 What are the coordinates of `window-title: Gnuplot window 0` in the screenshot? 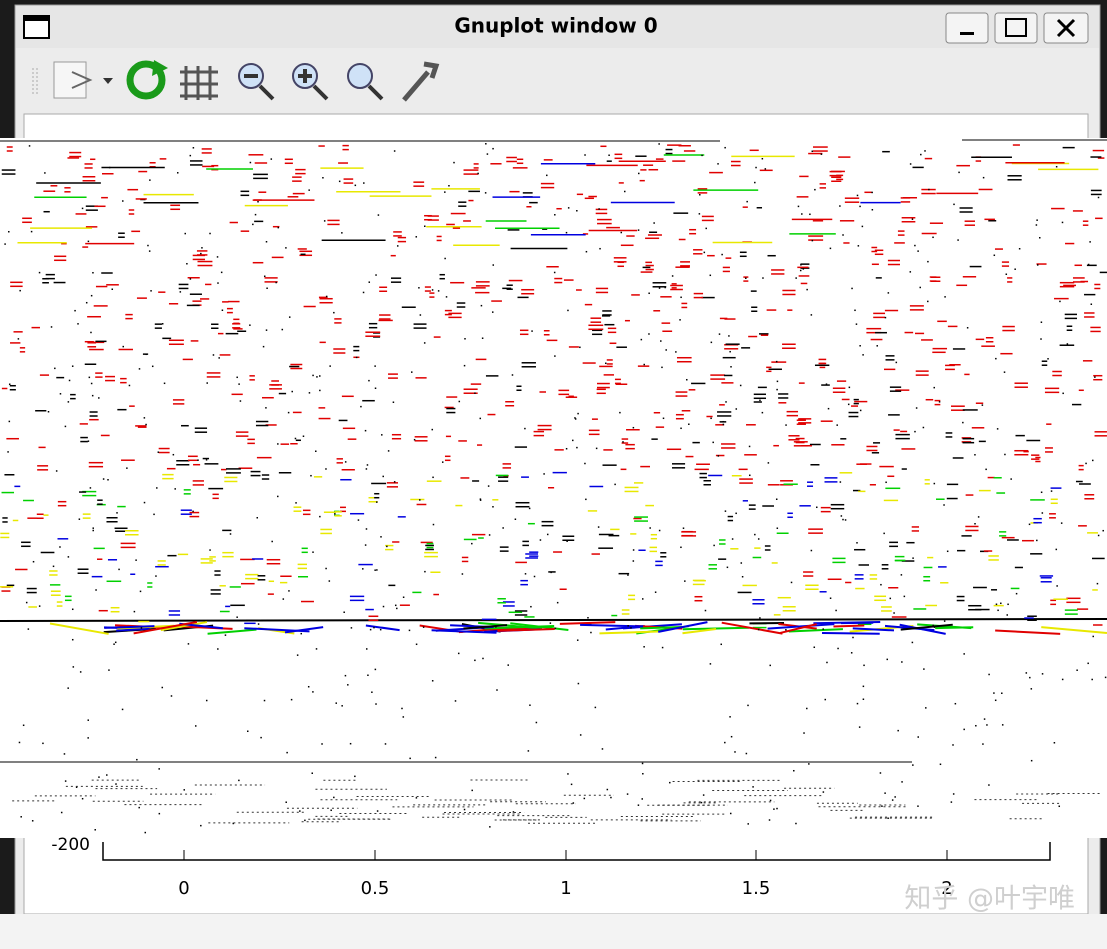 It's located at (555, 26).